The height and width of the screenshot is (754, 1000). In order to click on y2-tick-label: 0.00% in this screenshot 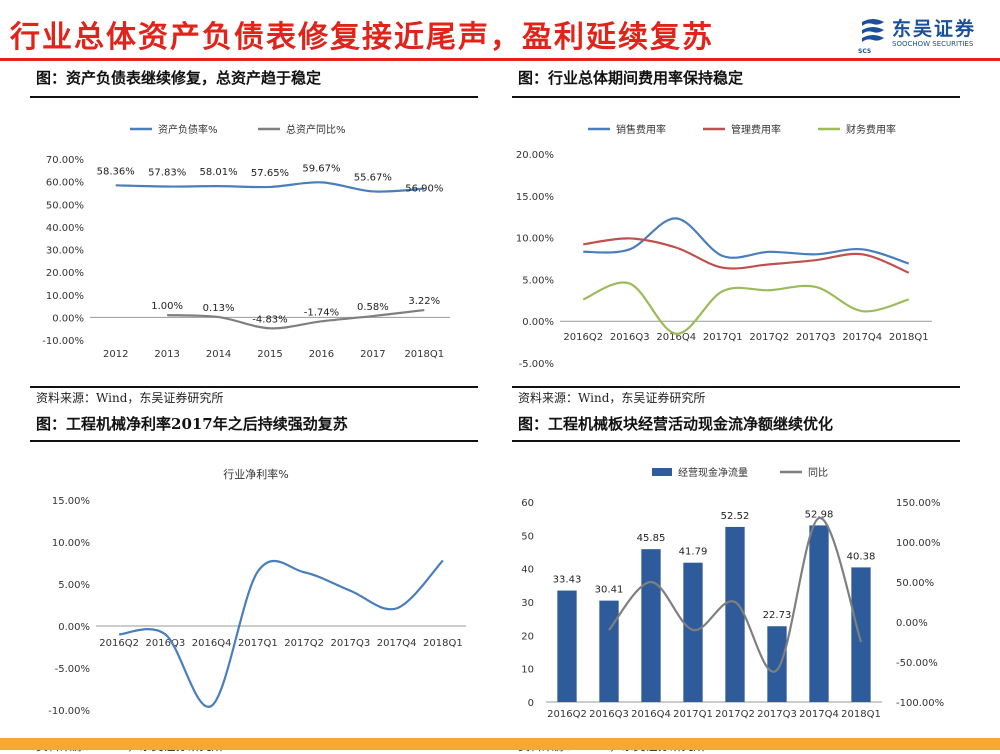, I will do `click(912, 623)`.